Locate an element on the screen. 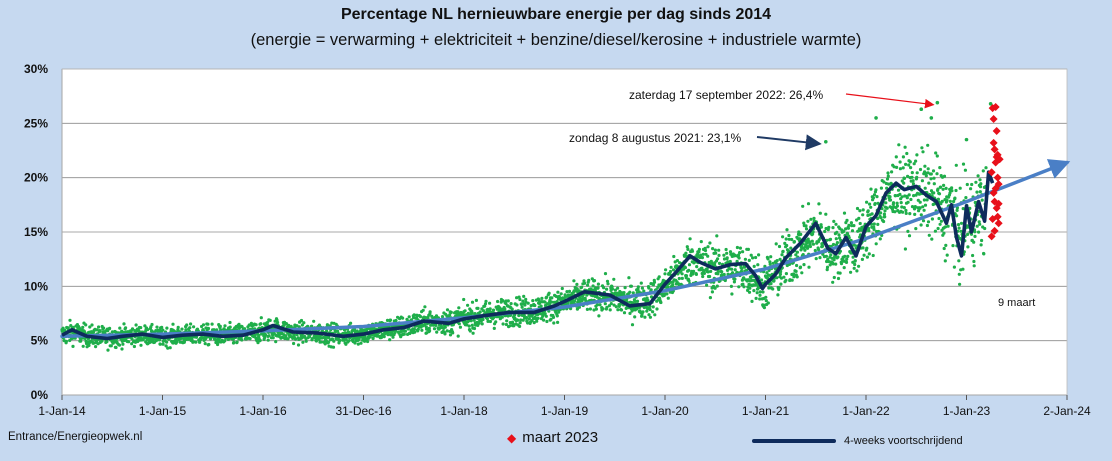  x-tick-label: 1-Jan-15 is located at coordinates (163, 411).